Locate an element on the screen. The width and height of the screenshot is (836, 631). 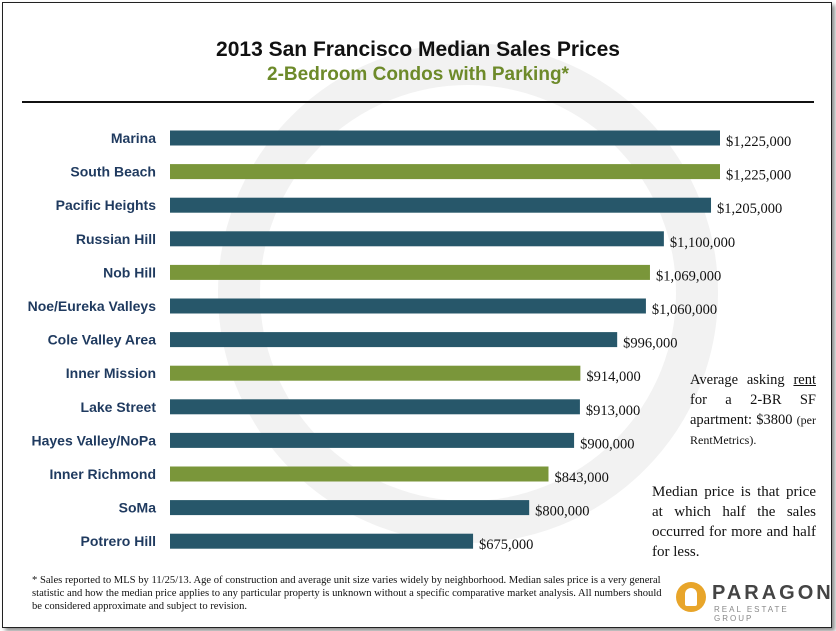
category-label-12: Potrero Hill is located at coordinates (118, 541).